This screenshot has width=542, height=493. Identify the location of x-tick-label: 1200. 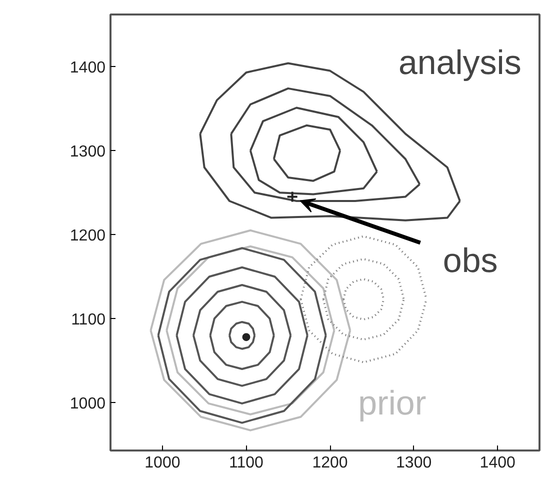
(330, 463).